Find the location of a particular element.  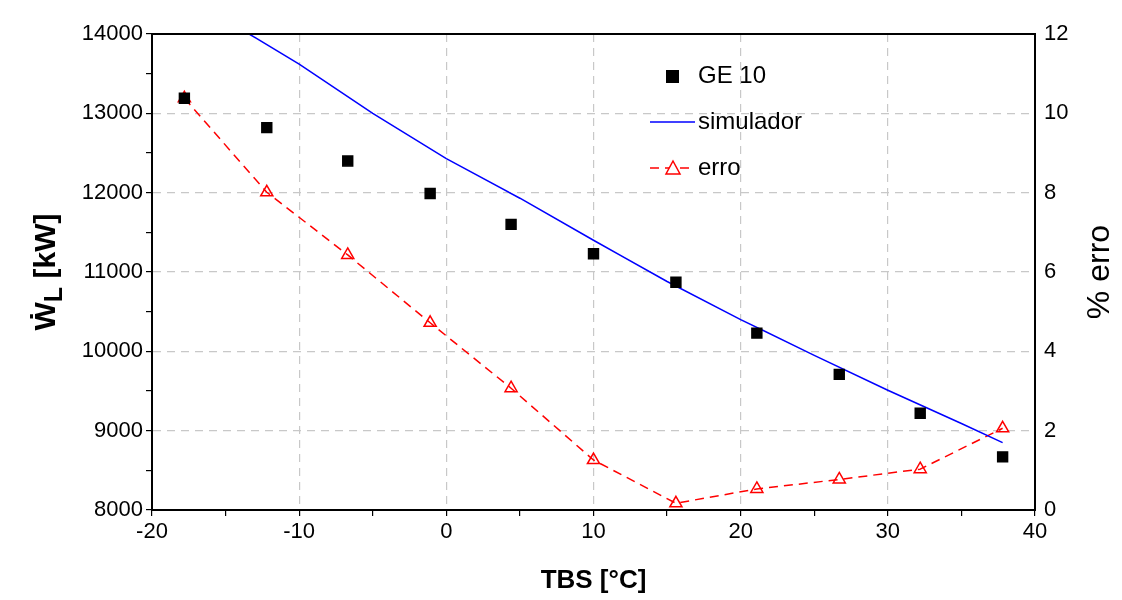

legend-label: simulador is located at coordinates (750, 120).